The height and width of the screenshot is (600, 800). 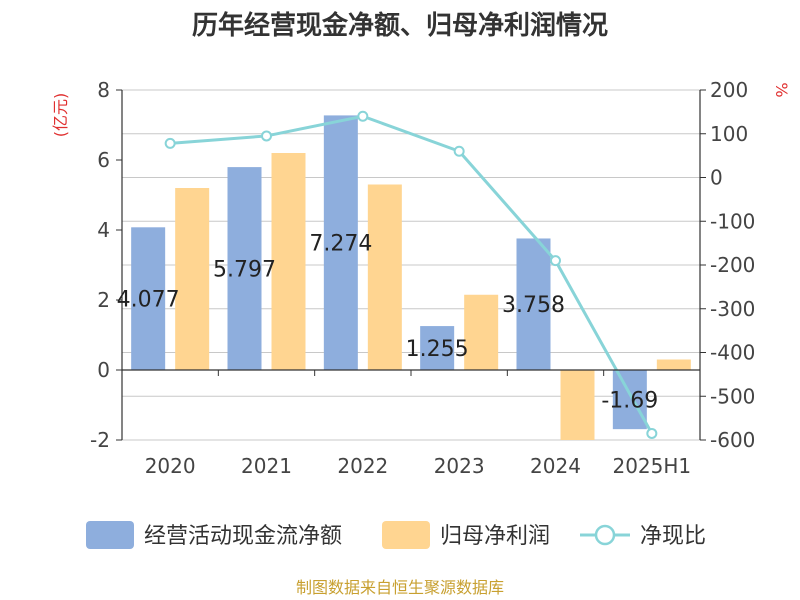 What do you see at coordinates (651, 466) in the screenshot?
I see `category-label: 2025H1` at bounding box center [651, 466].